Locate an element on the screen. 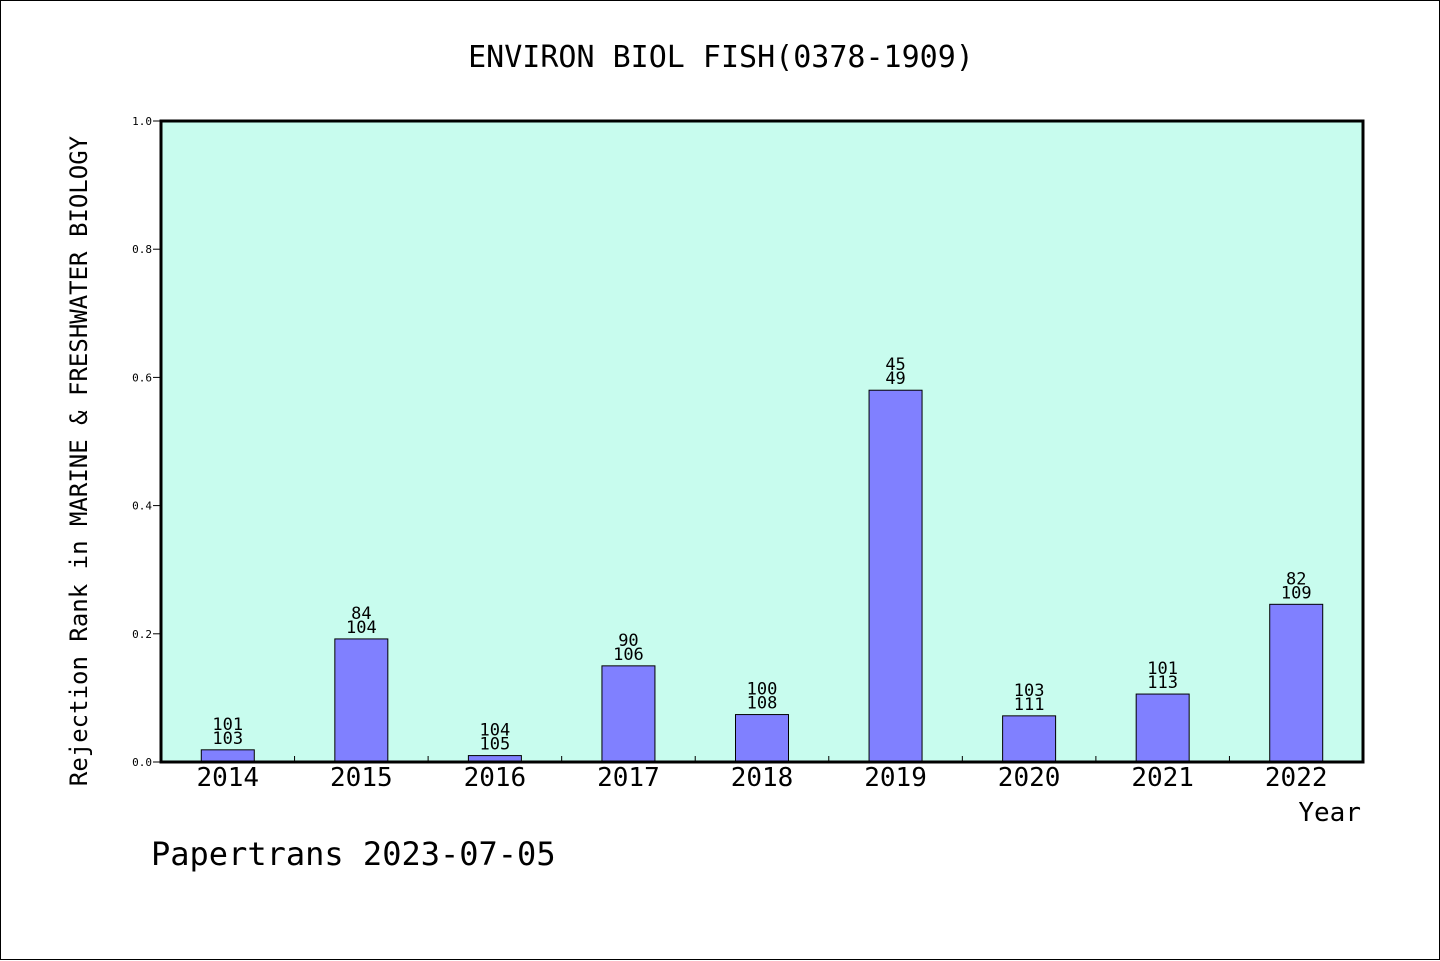 Image resolution: width=1440 pixels, height=961 pixels. bar-label-bottom: 49 is located at coordinates (895, 379).